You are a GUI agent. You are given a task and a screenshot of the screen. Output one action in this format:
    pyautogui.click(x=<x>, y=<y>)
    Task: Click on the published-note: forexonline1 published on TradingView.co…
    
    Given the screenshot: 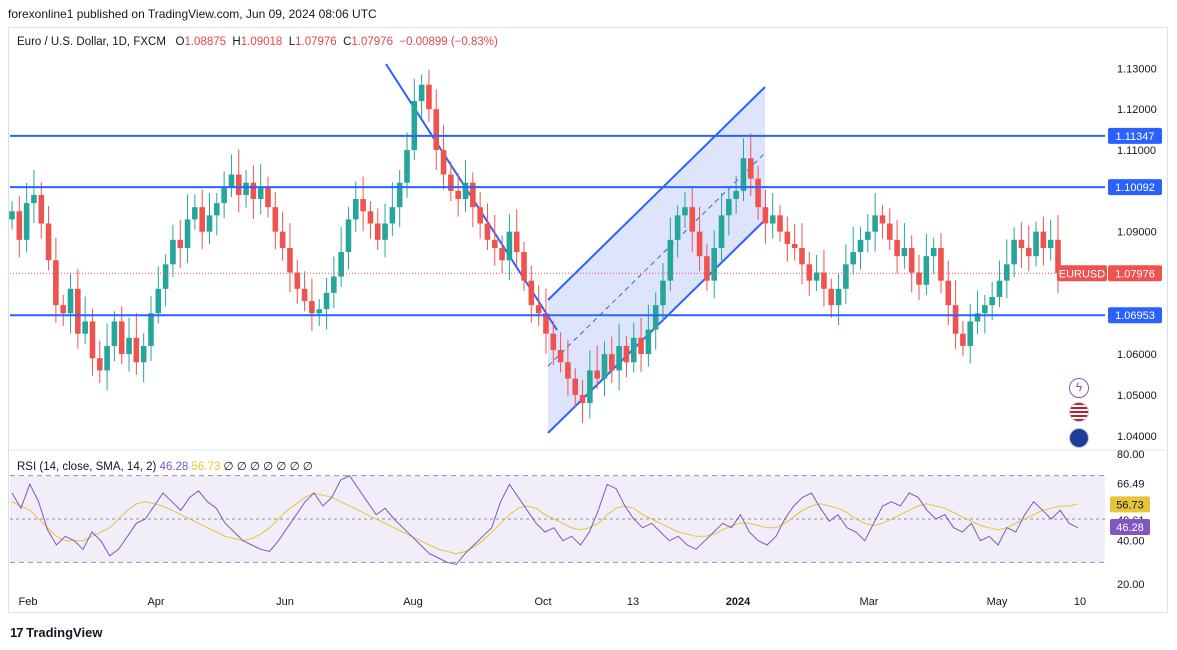 What is the action you would take?
    pyautogui.click(x=192, y=14)
    